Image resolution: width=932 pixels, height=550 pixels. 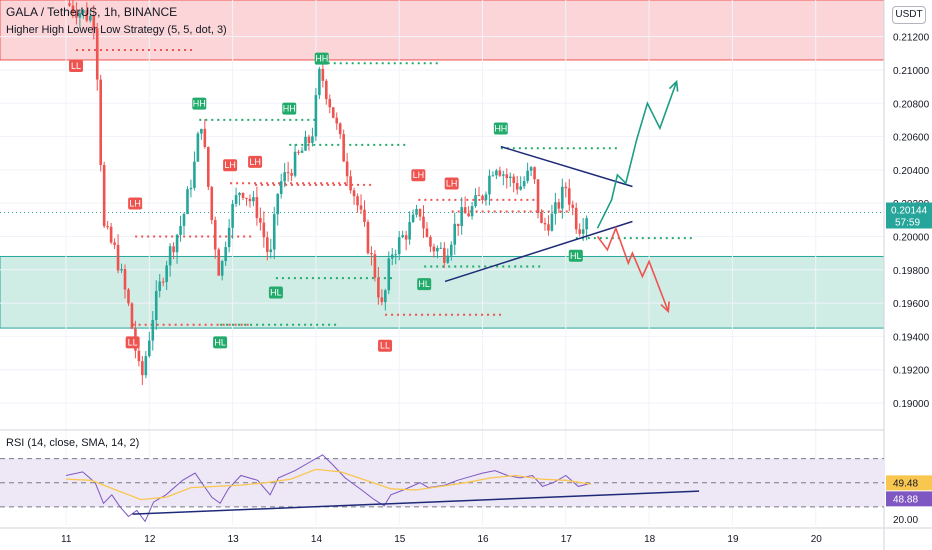 I want to click on rsi-ma-badge, so click(x=909, y=483).